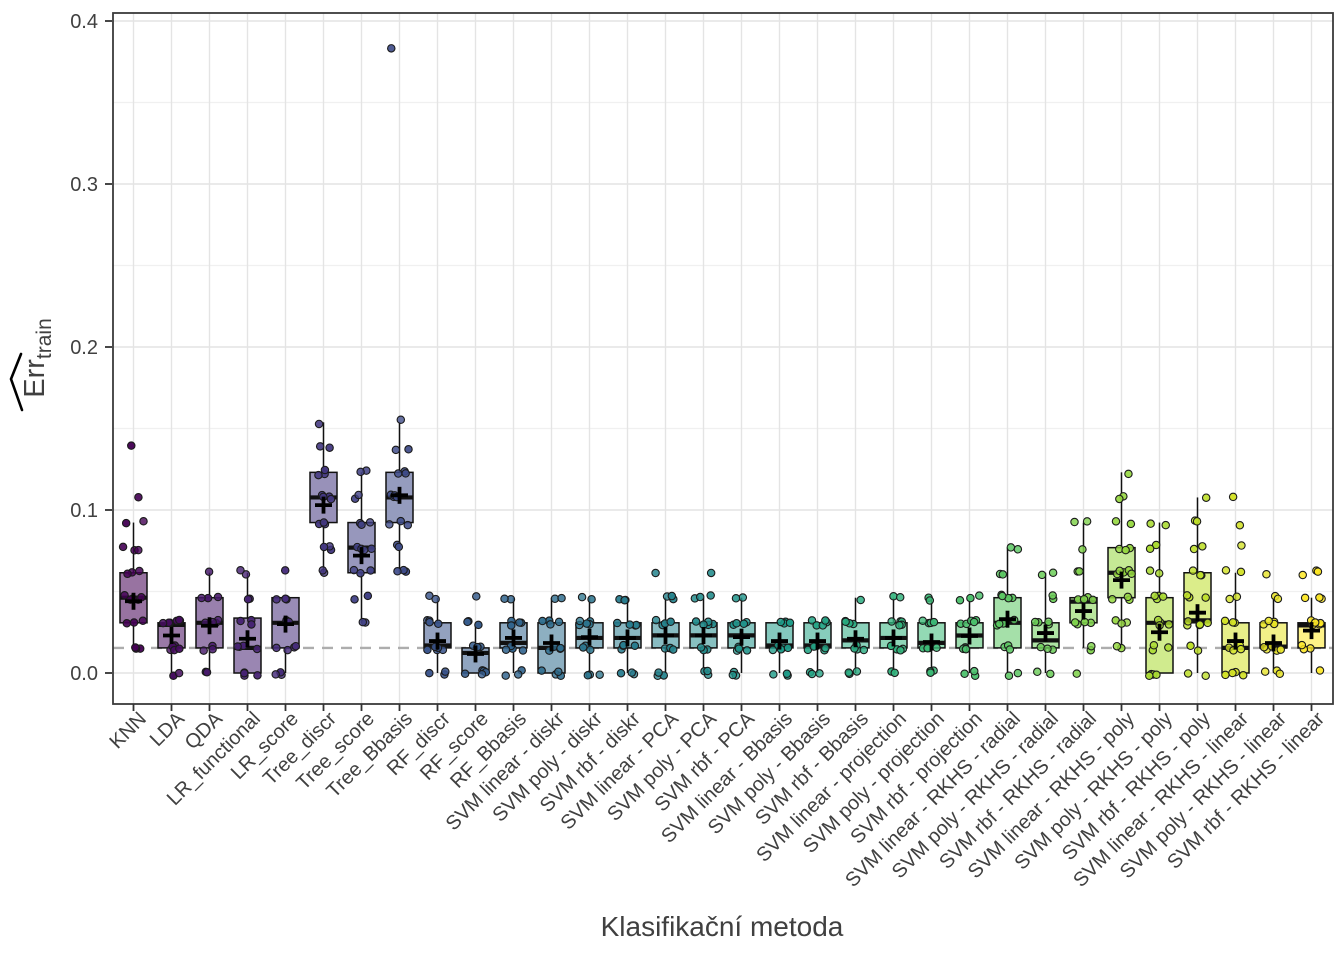  What do you see at coordinates (855, 637) in the screenshot?
I see `points-SVM rbf - Bbasis` at bounding box center [855, 637].